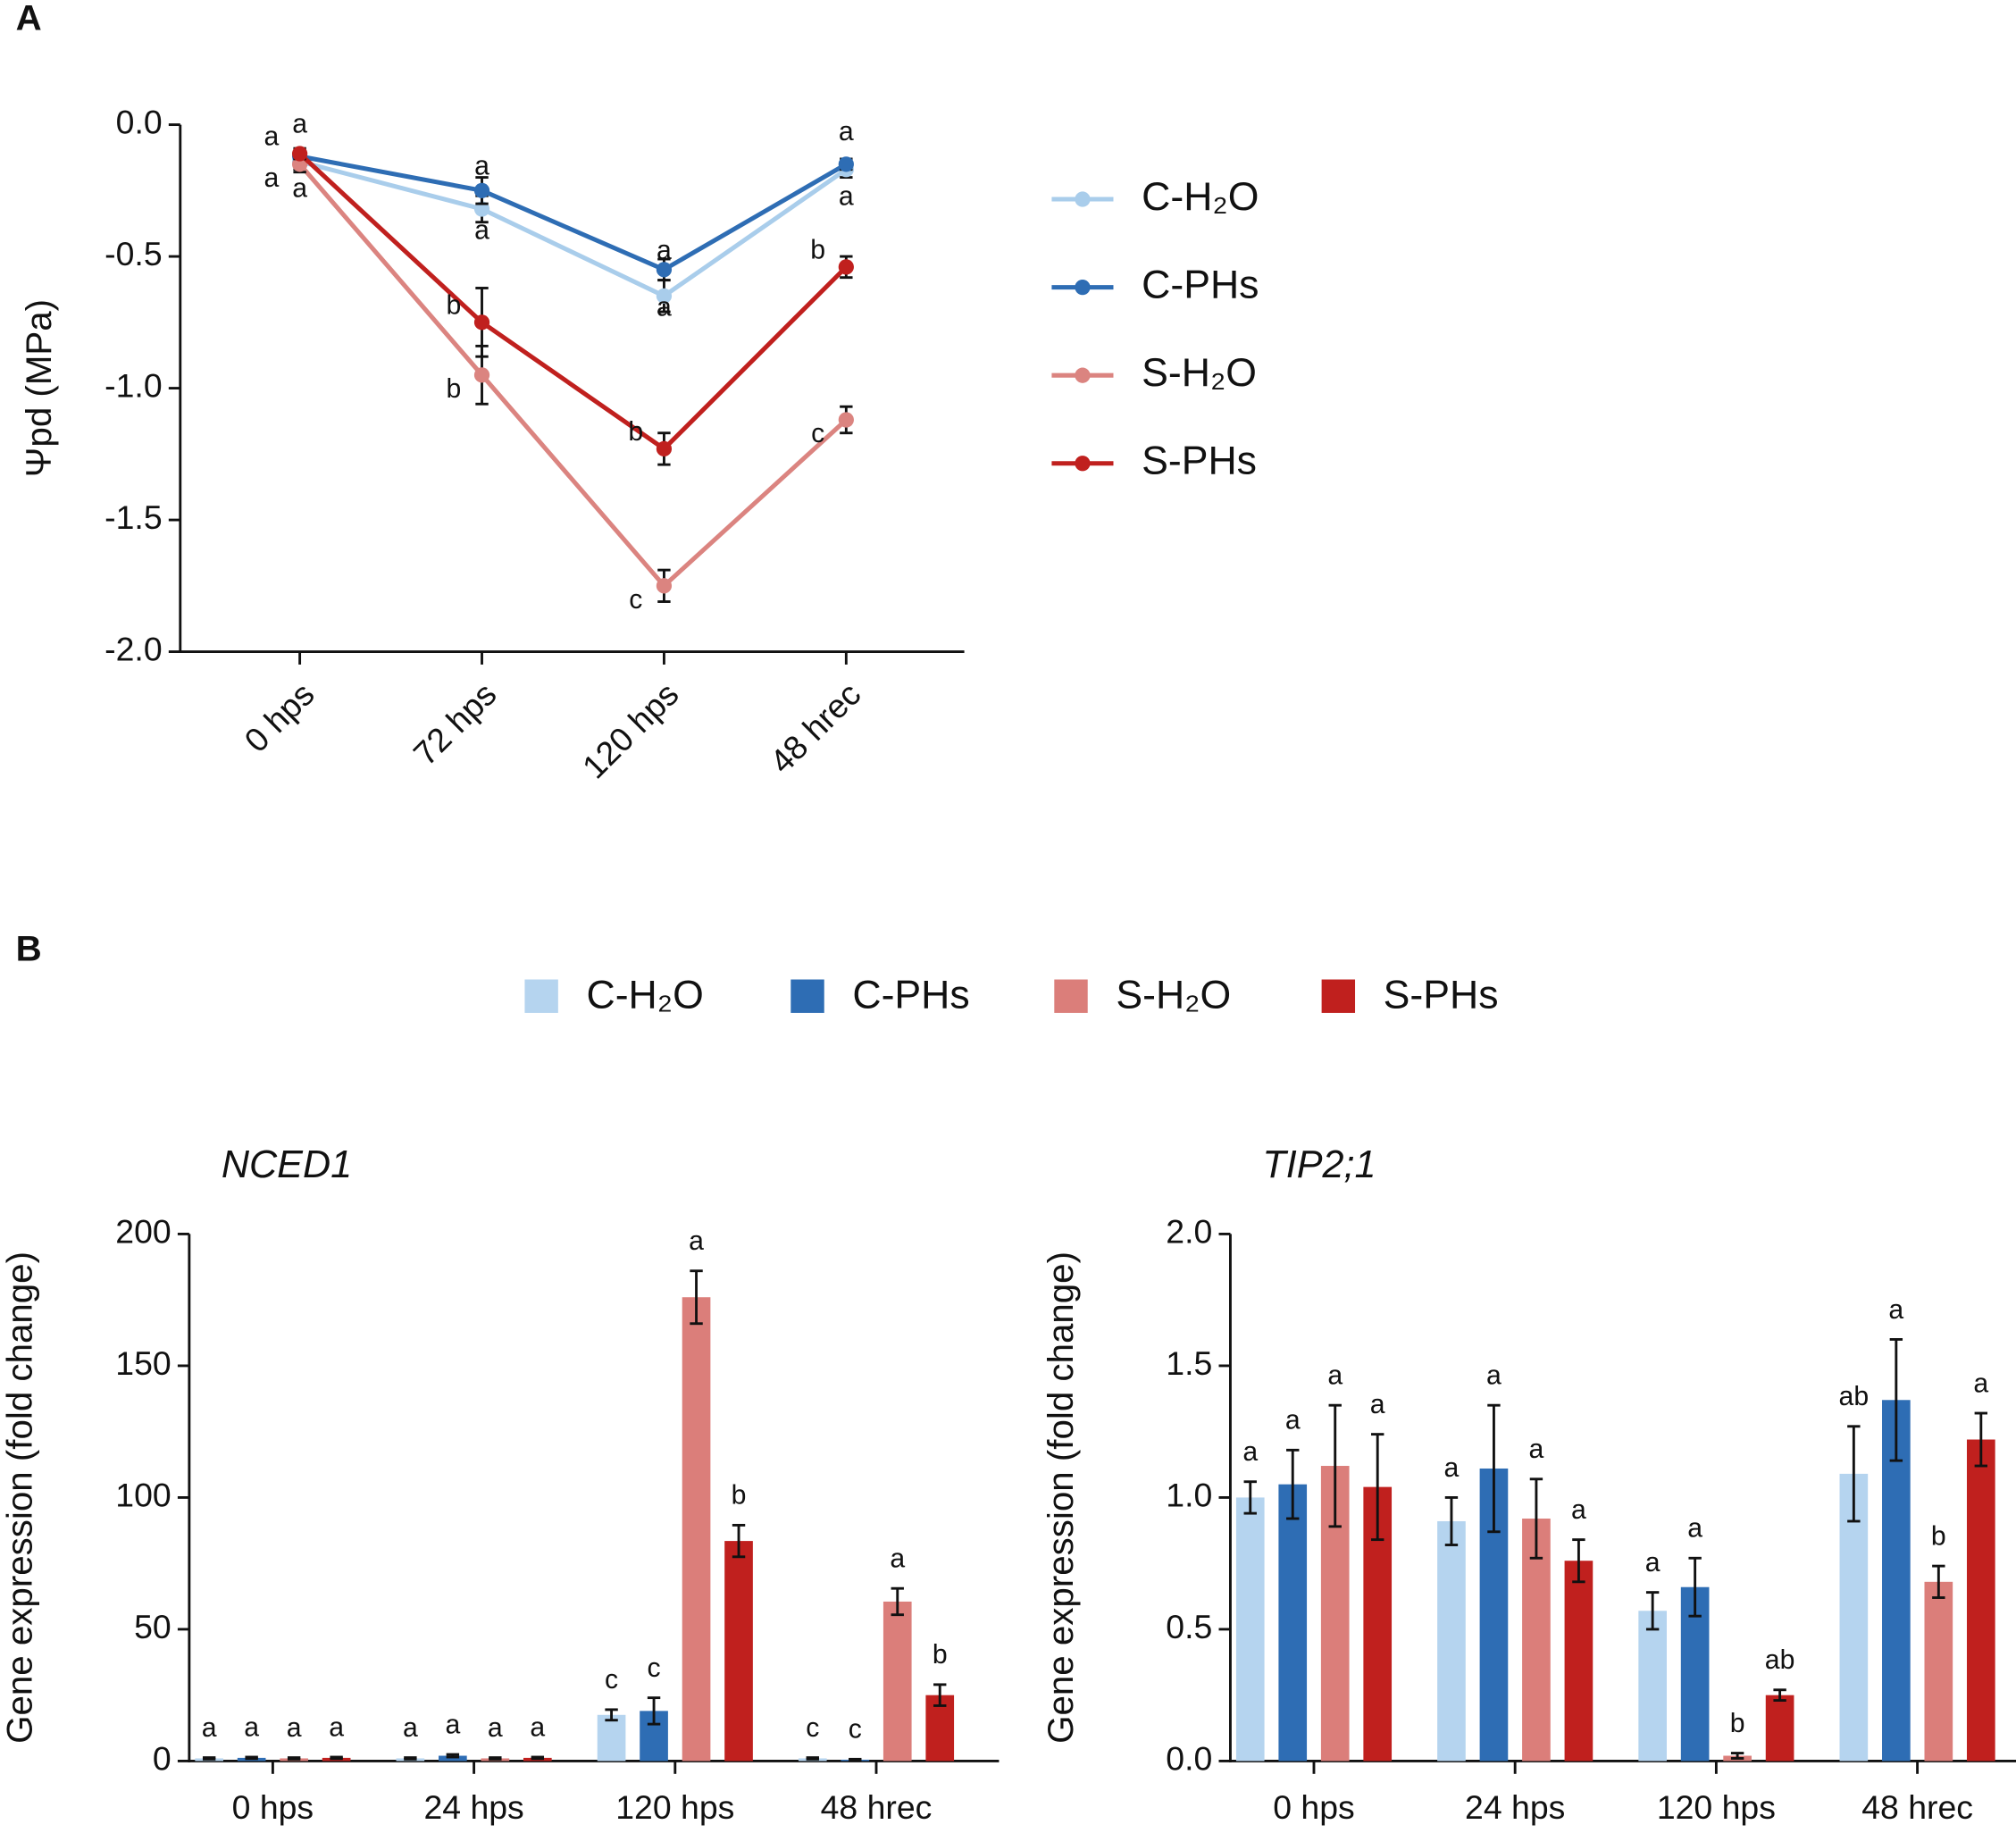  Describe the element at coordinates (1515, 1807) in the screenshot. I see `x-tick-label: 24 hps` at that location.